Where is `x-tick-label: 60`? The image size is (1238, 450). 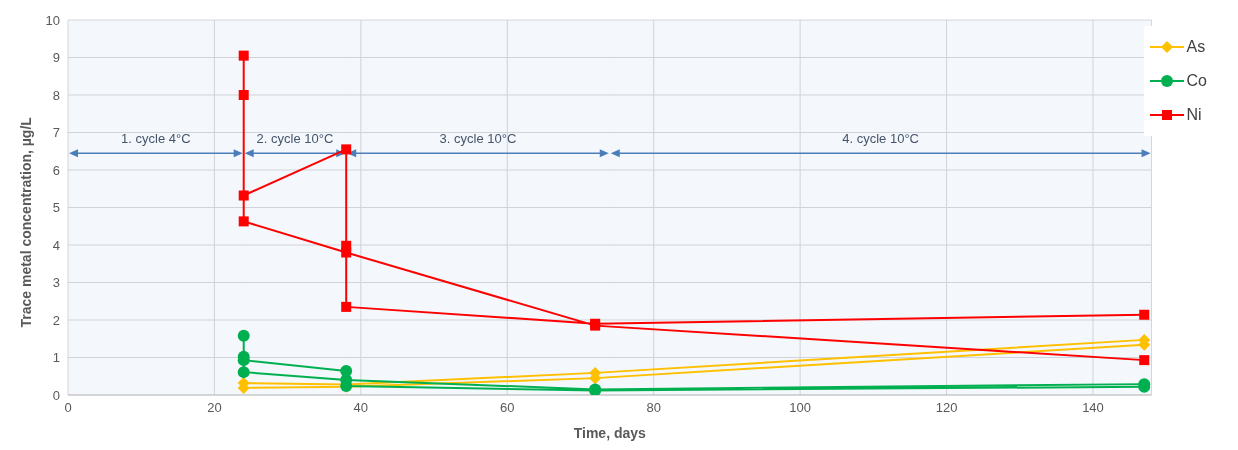 x-tick-label: 60 is located at coordinates (507, 408).